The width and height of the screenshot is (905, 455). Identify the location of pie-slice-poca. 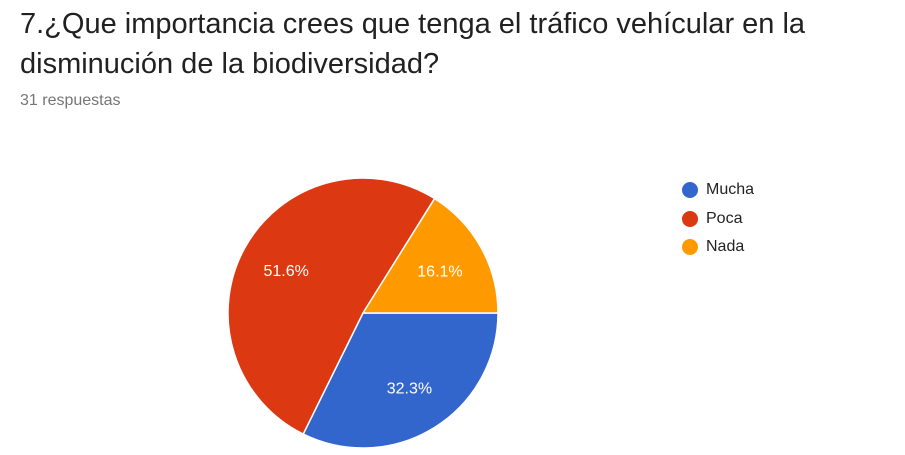
(331, 306).